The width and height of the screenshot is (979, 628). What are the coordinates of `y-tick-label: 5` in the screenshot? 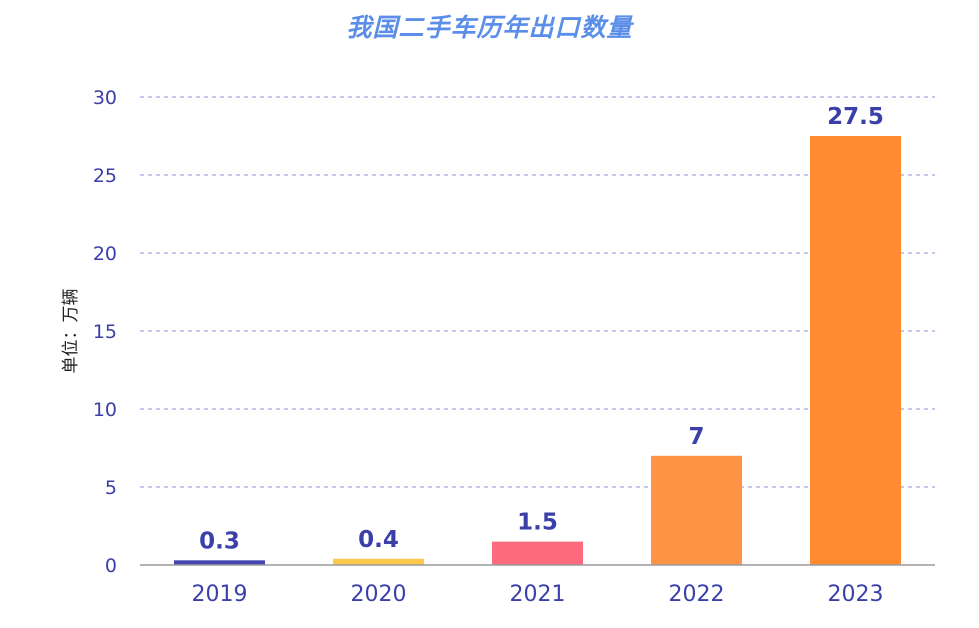 It's located at (111, 488).